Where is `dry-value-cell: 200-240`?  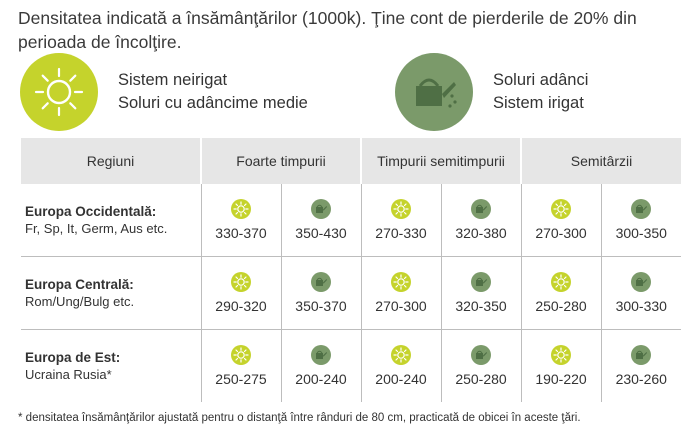
dry-value-cell: 200-240 is located at coordinates (400, 365).